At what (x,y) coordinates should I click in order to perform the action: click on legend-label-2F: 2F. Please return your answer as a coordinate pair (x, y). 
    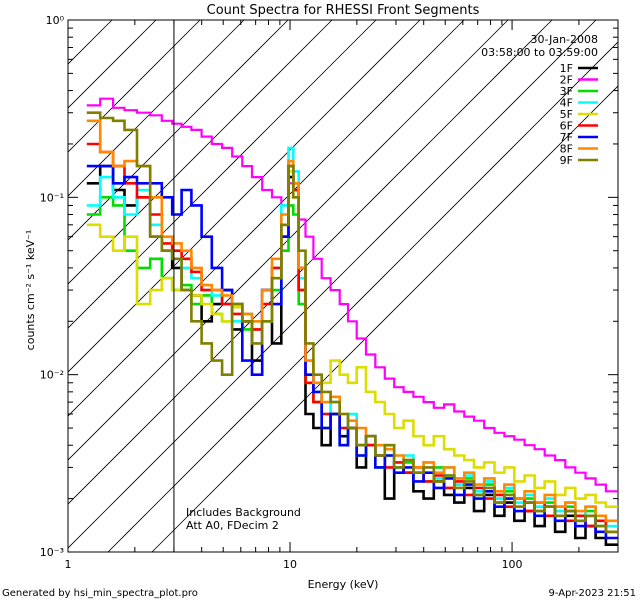
    Looking at the image, I should click on (566, 80).